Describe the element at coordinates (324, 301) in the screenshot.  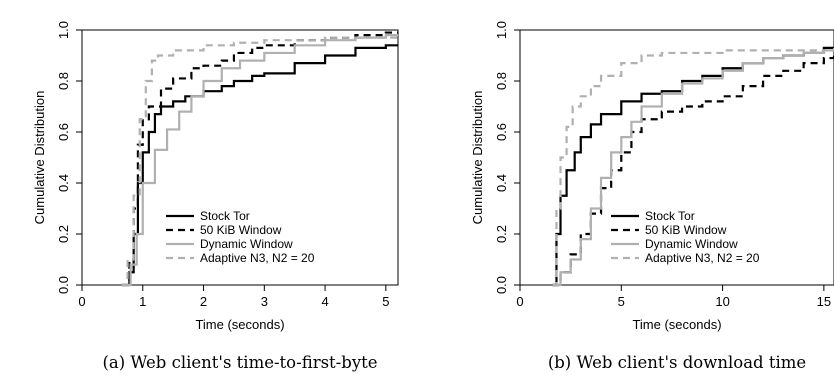
I see `x-tick-label: 4` at that location.